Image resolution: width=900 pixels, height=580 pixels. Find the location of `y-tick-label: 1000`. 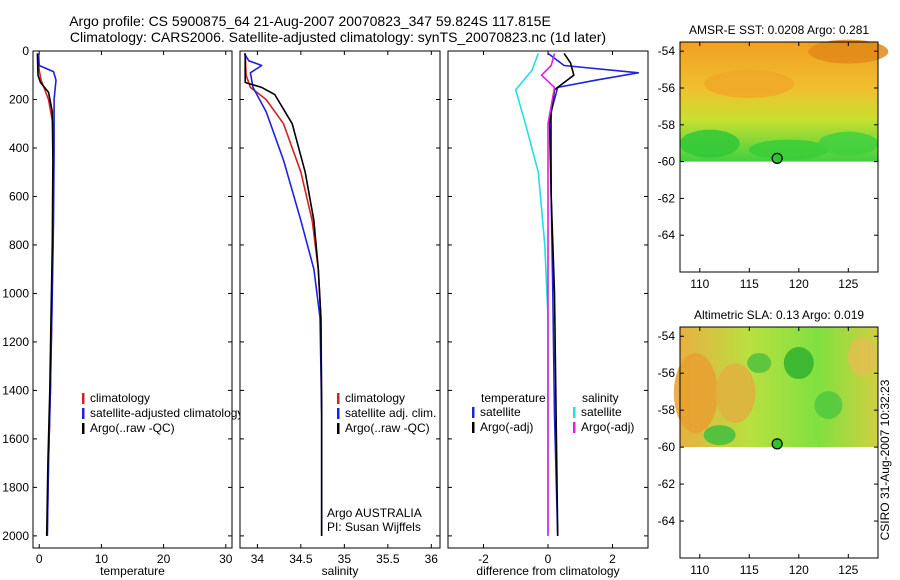

y-tick-label: 1000 is located at coordinates (15, 293).